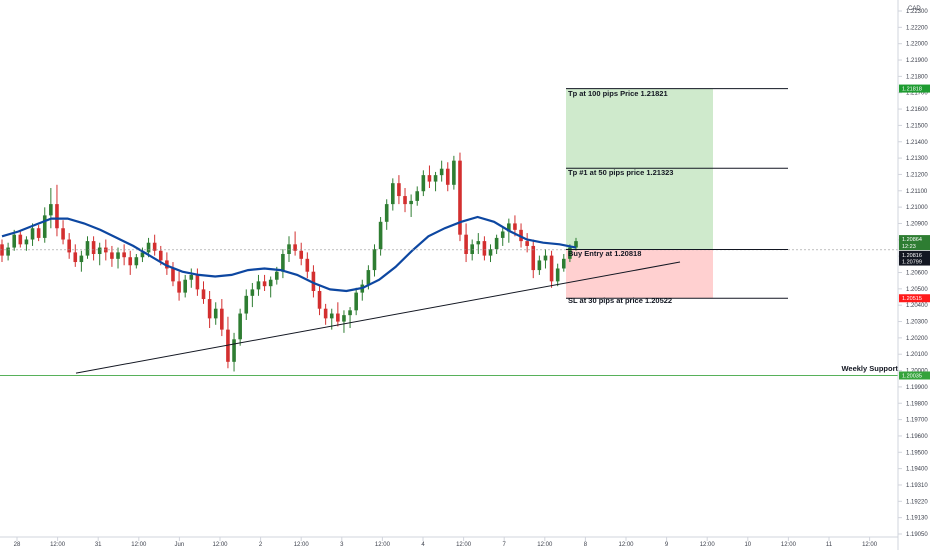 This screenshot has width=932, height=550. I want to click on price-badge: 1.20515, so click(914, 298).